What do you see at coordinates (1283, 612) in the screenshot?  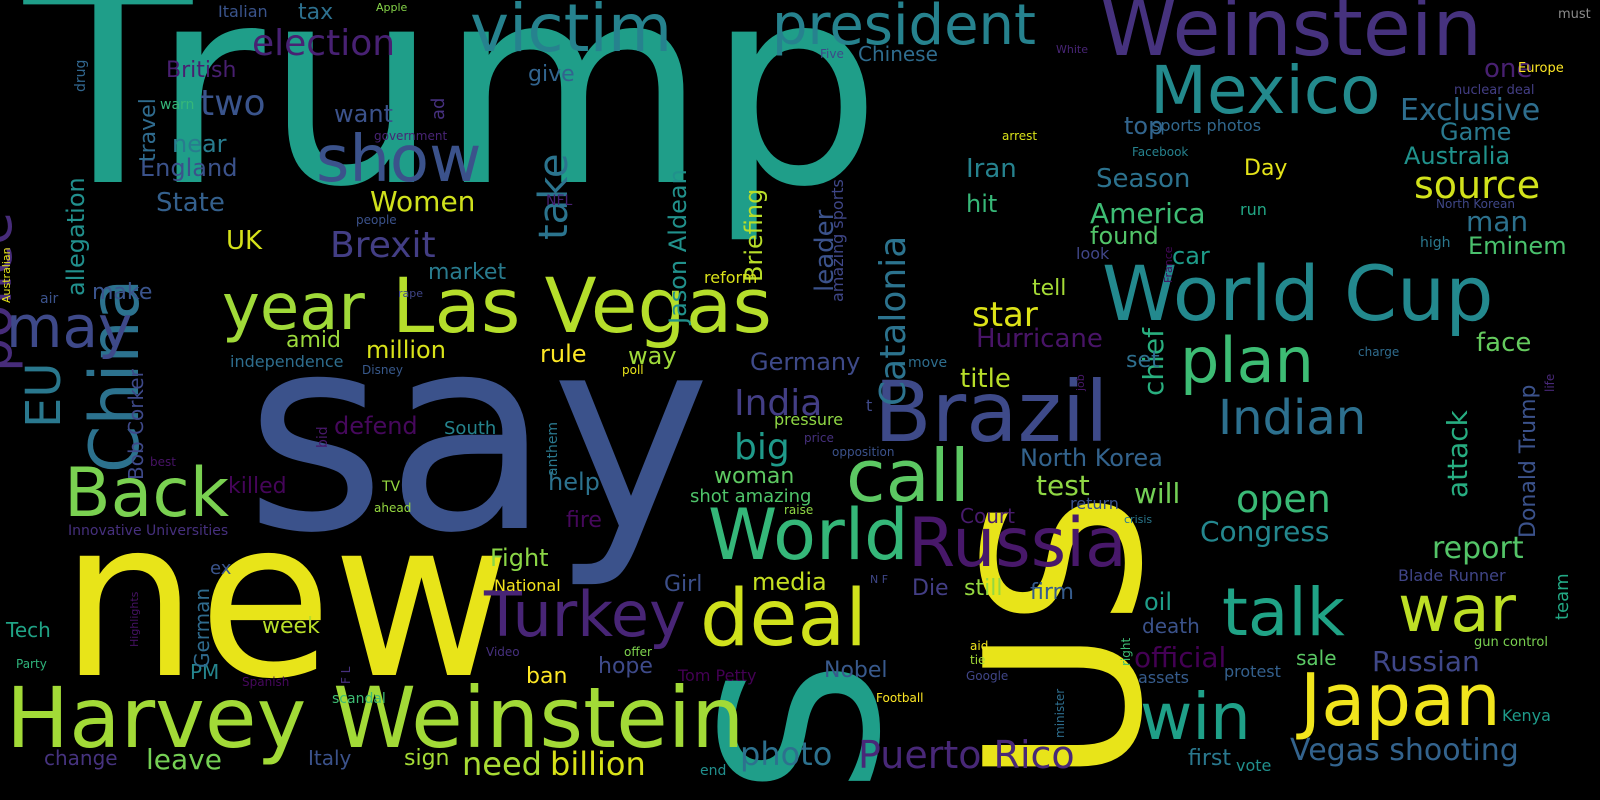 I see `word-talk: talk` at bounding box center [1283, 612].